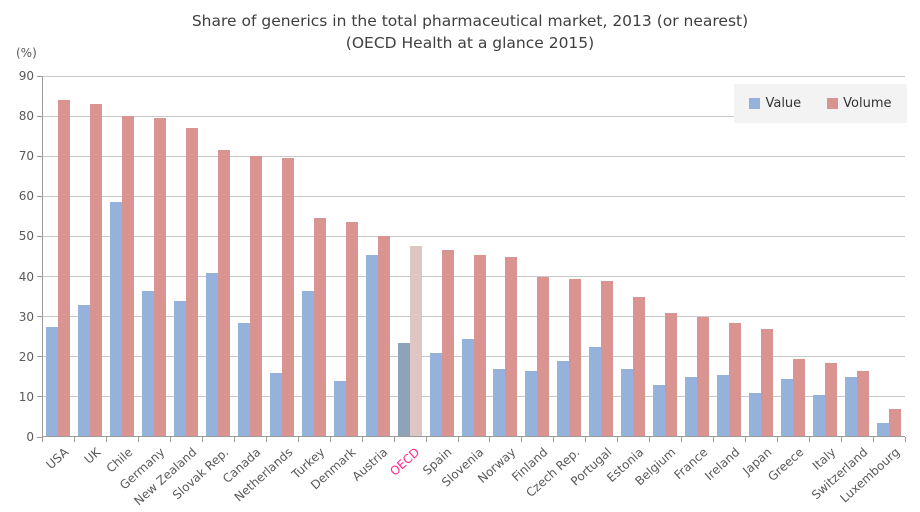 This screenshot has height=512, width=920. Describe the element at coordinates (26, 53) in the screenshot. I see `y-axis-unit-label: (%)` at that location.